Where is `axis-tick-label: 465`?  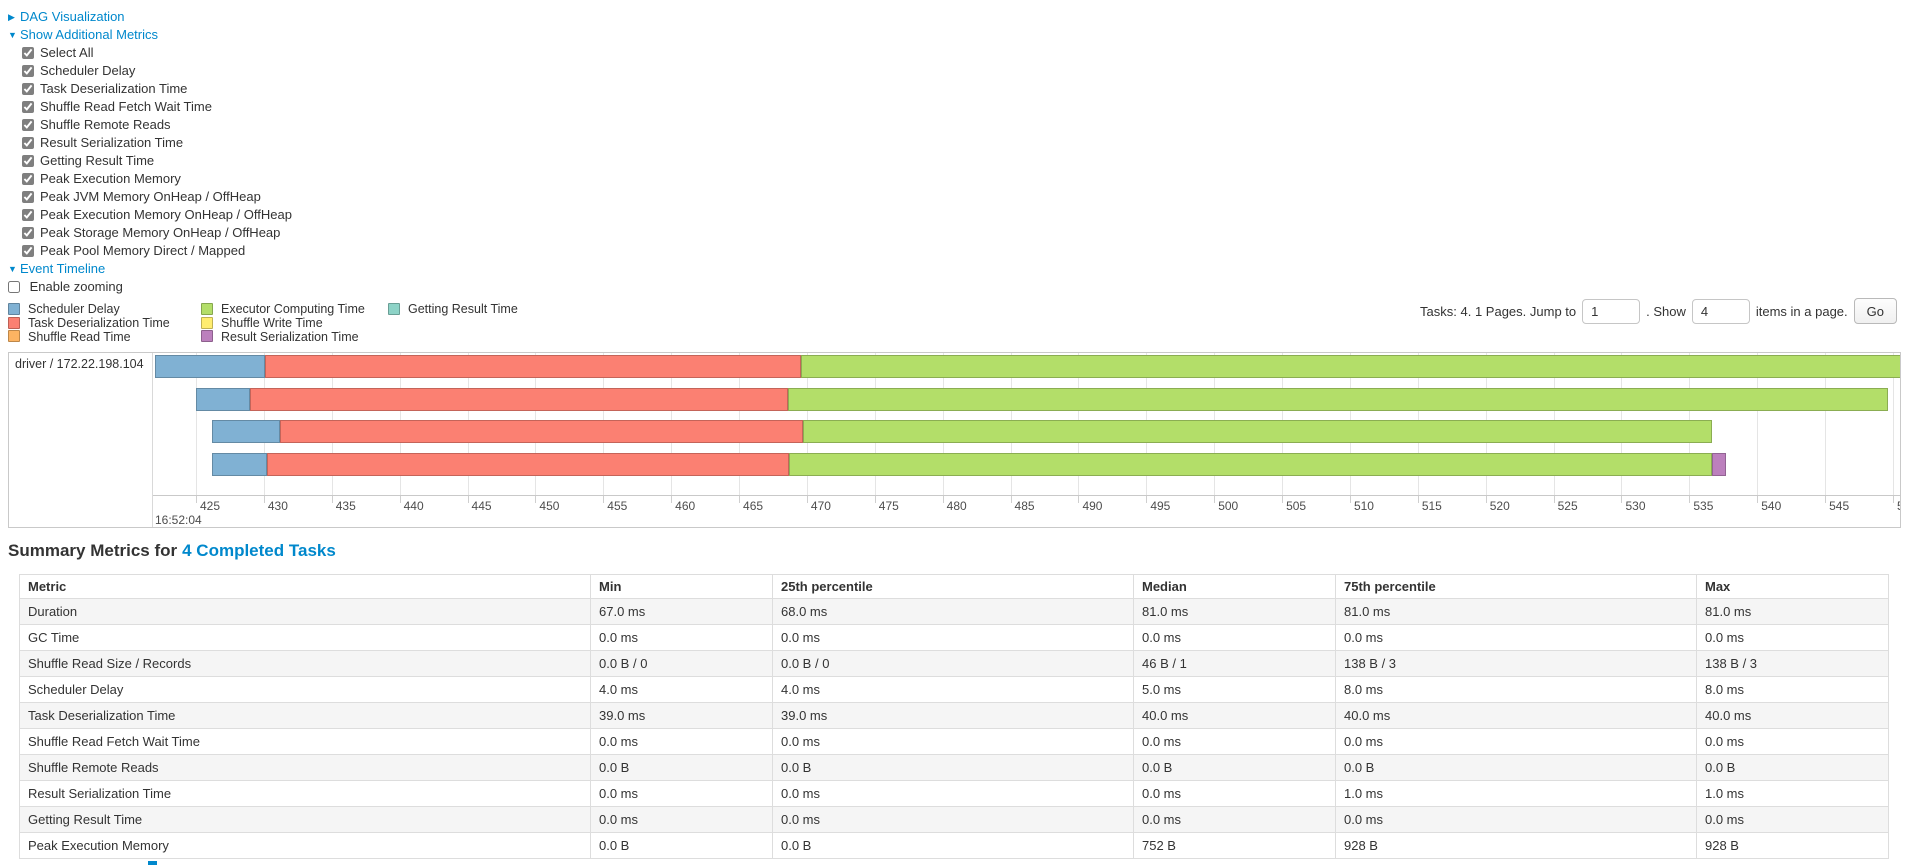
axis-tick-label: 465 is located at coordinates (753, 506).